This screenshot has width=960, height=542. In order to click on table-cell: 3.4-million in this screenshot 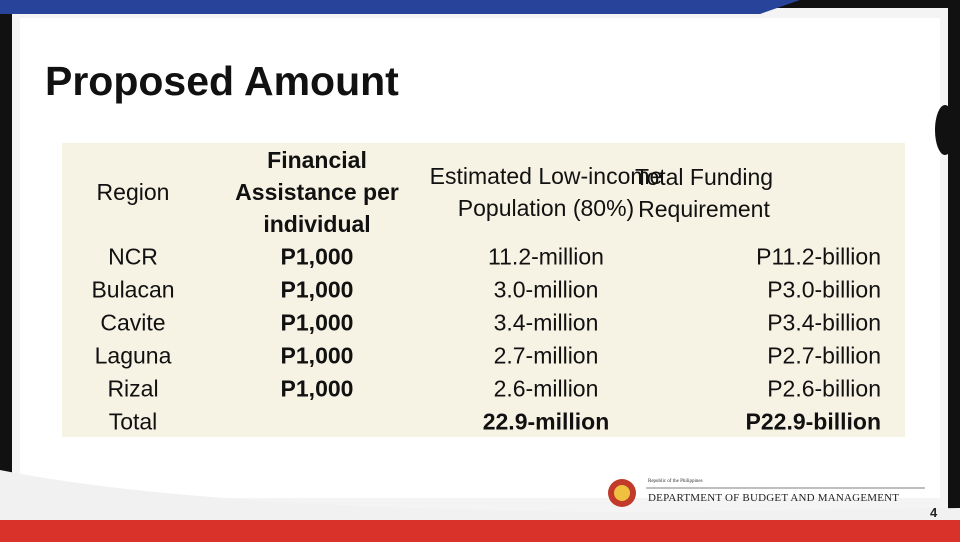, I will do `click(546, 322)`.